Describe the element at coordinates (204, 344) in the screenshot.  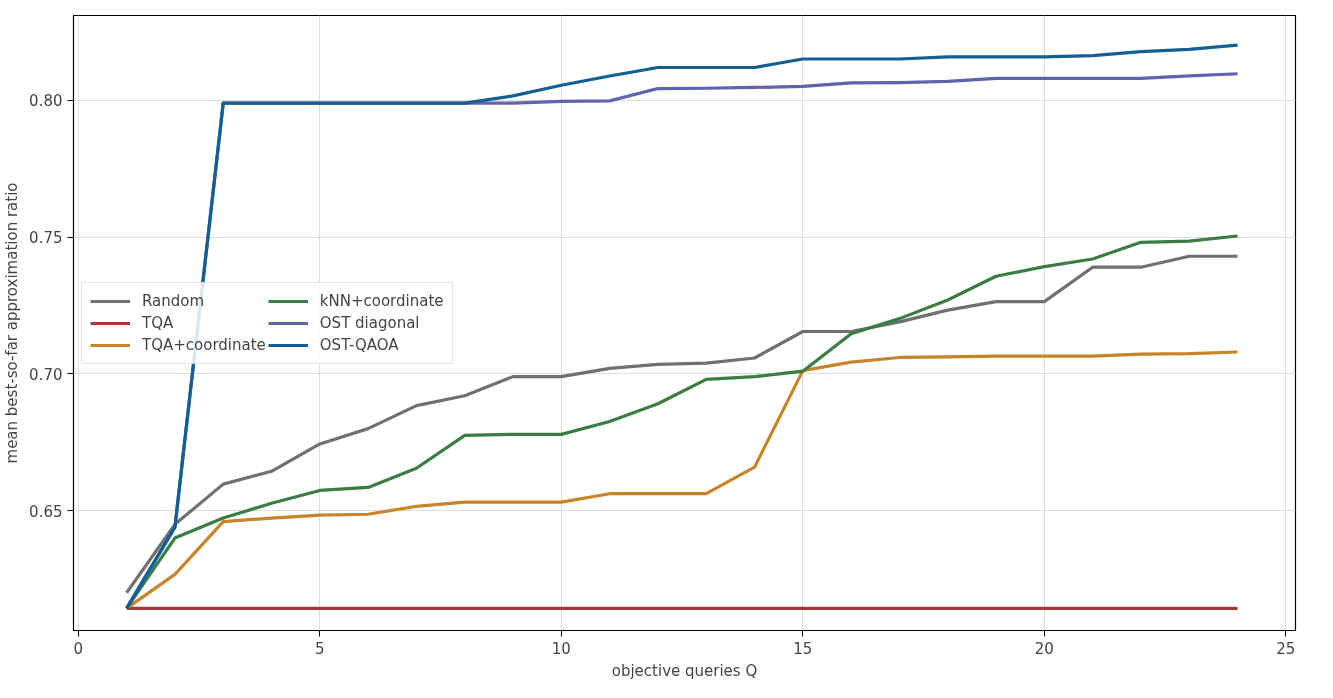
I see `legend-label: TQA+coordinate` at that location.